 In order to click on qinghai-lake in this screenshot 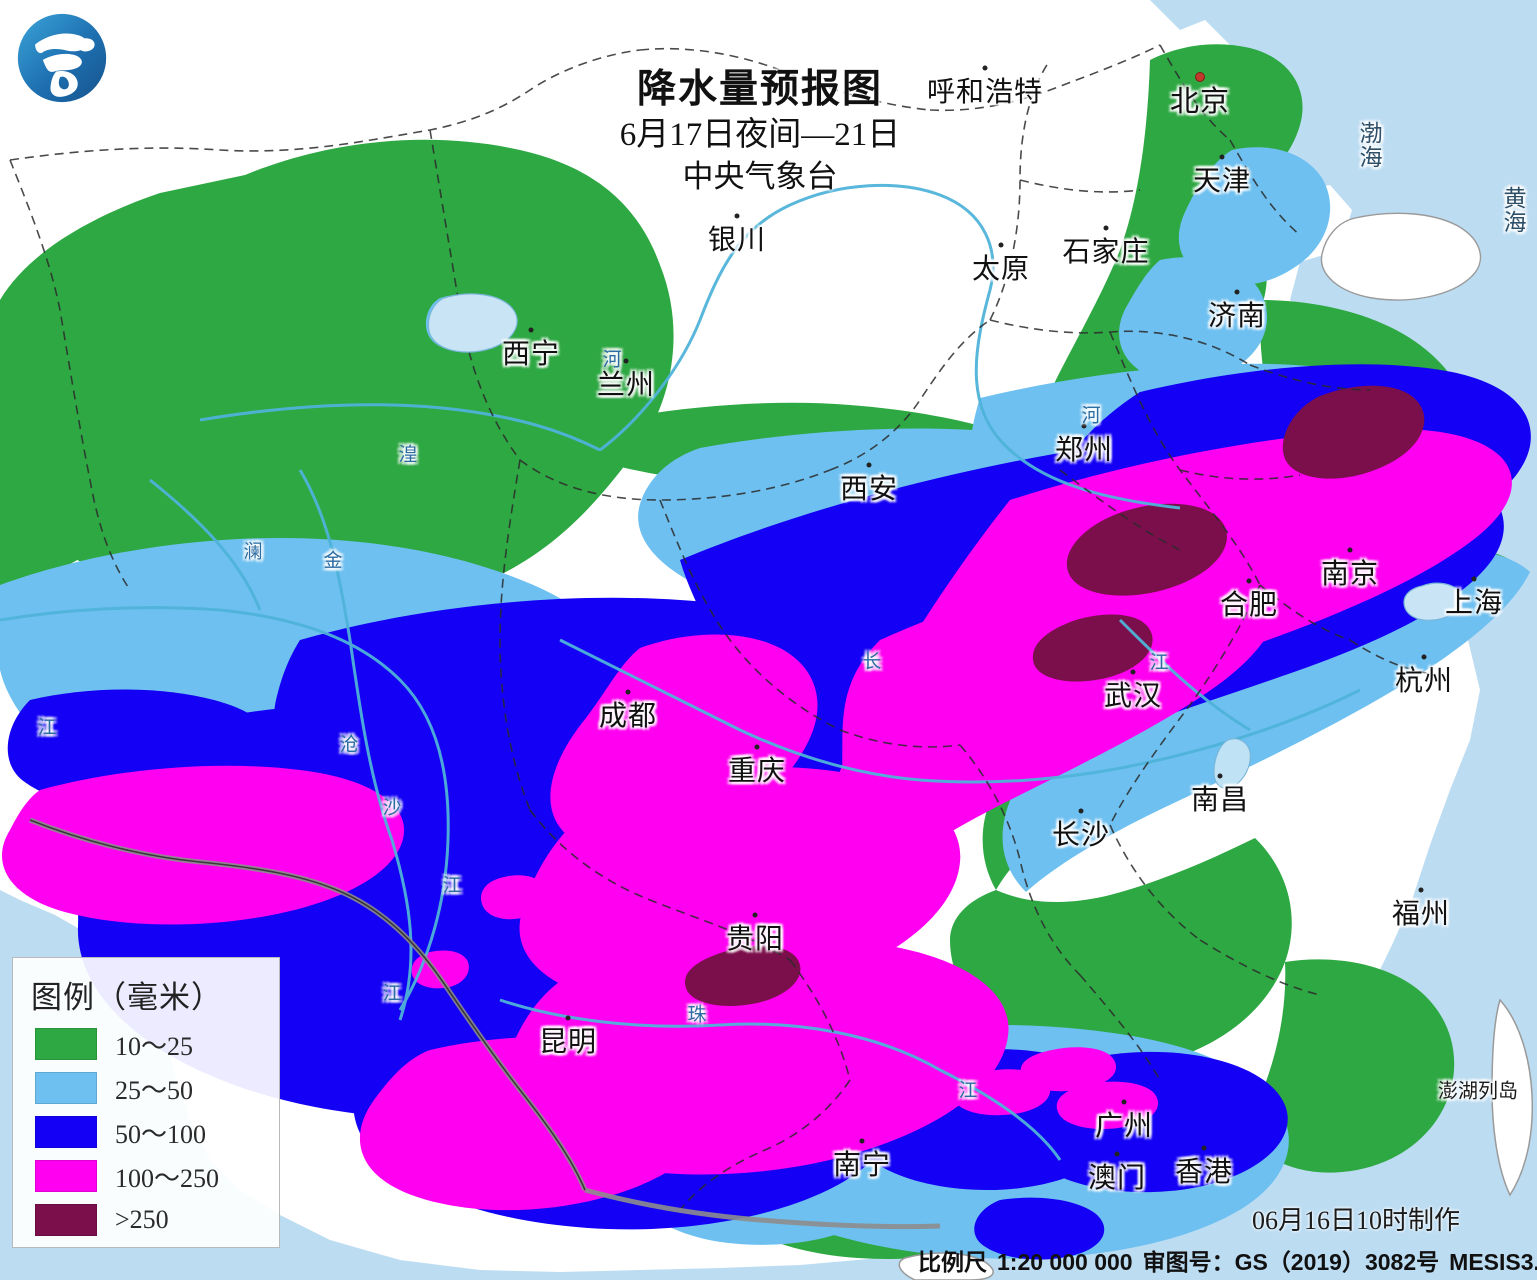, I will do `click(472, 323)`.